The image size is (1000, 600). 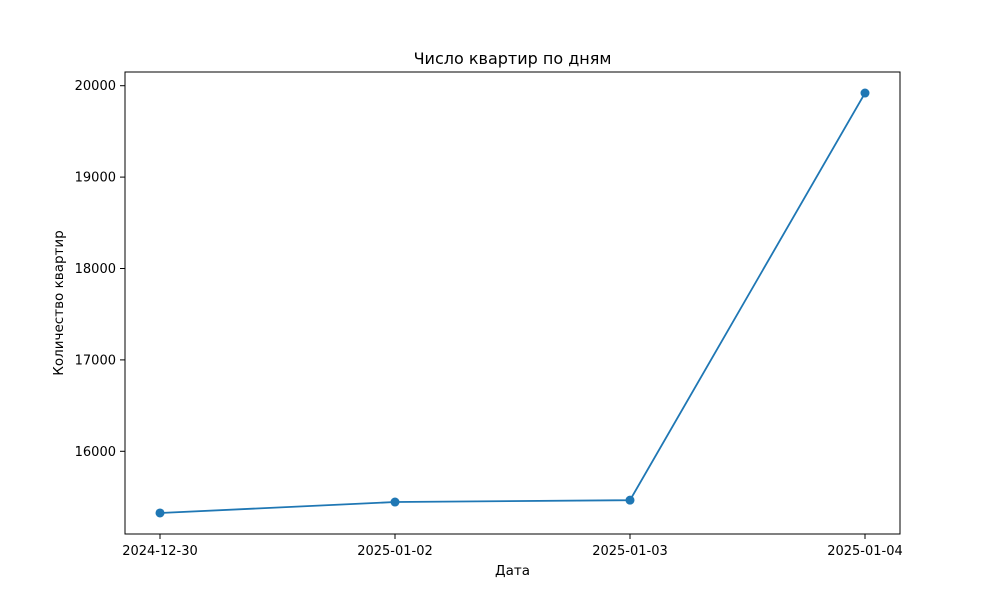 I want to click on y-axis: 16000 17000 18000 19000 20000, so click(x=100, y=269).